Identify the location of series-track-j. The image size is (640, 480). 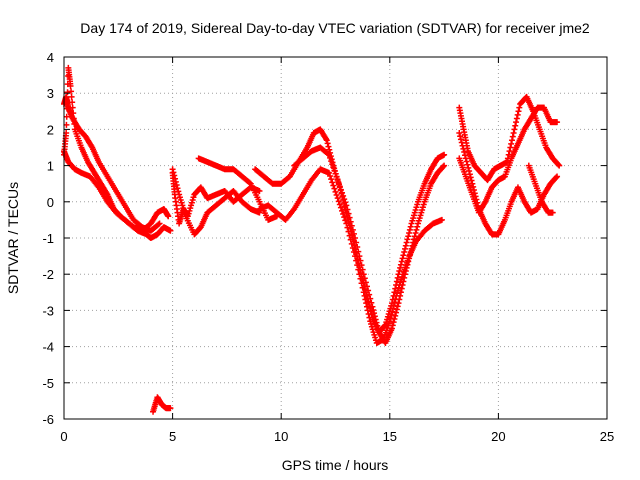
(369, 245).